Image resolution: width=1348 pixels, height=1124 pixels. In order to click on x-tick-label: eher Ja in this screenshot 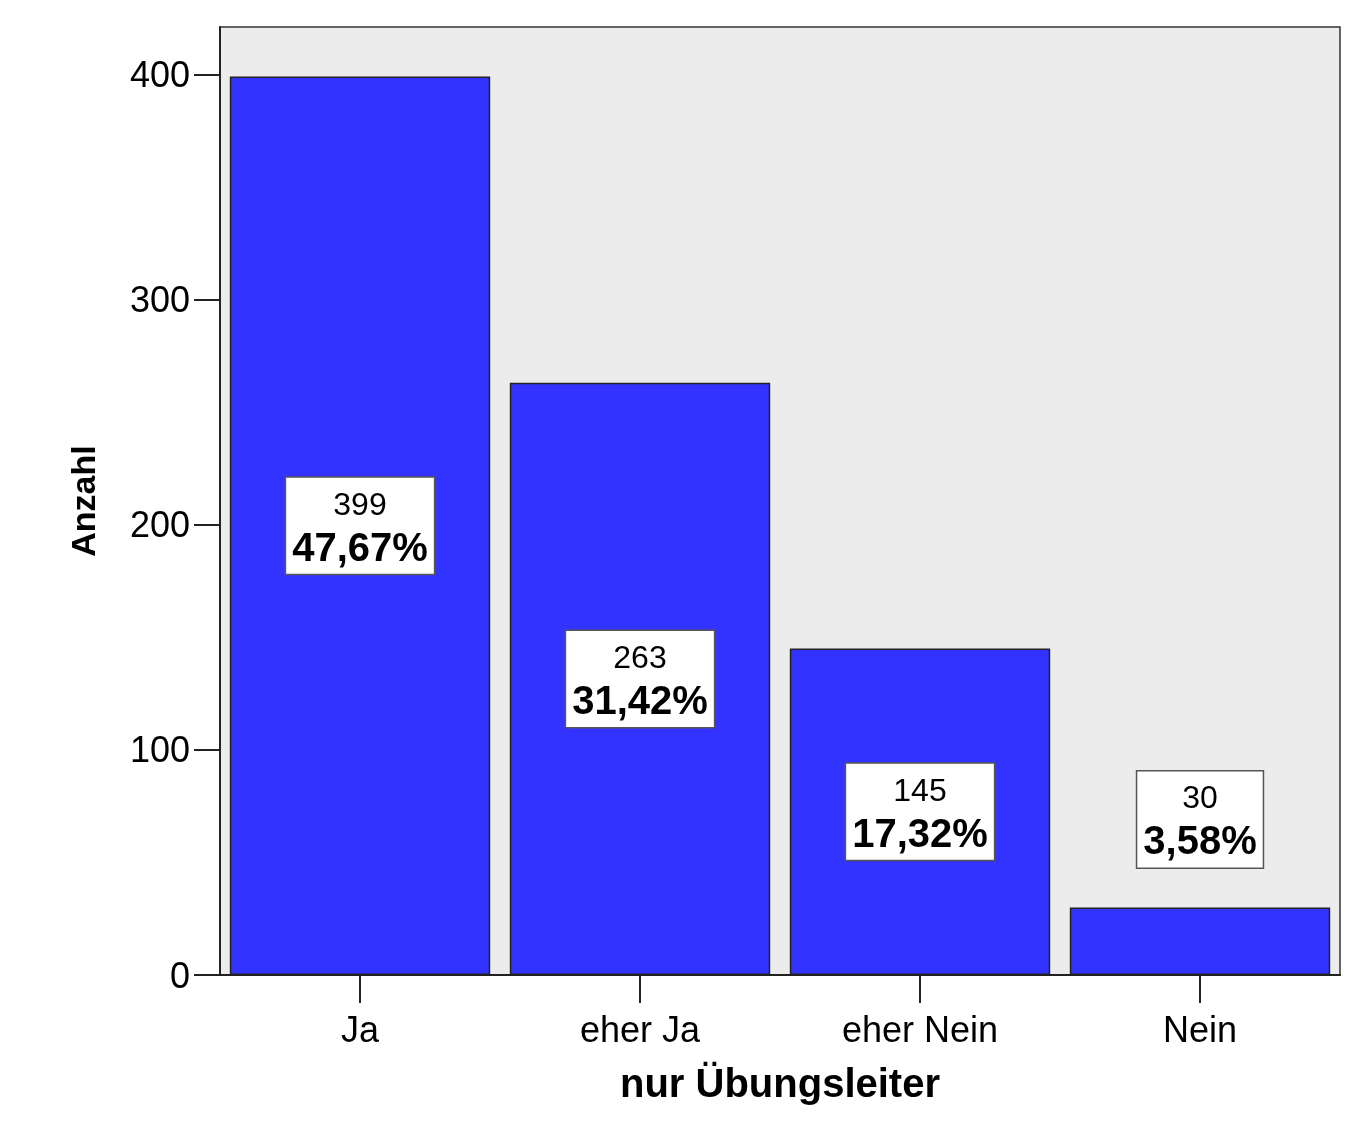, I will do `click(640, 1029)`.